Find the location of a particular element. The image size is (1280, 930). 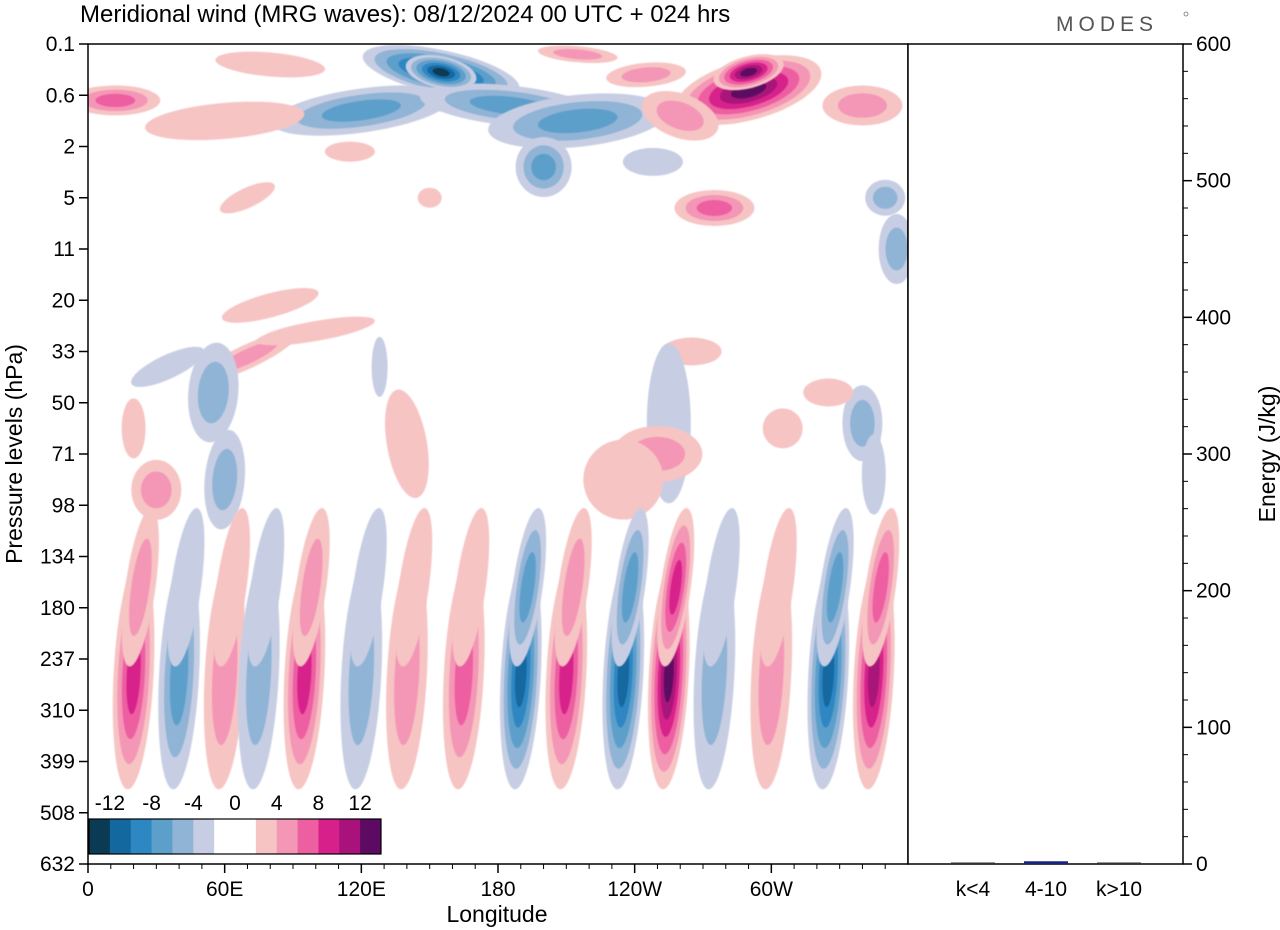

x-tick-label: 180 is located at coordinates (497, 889).